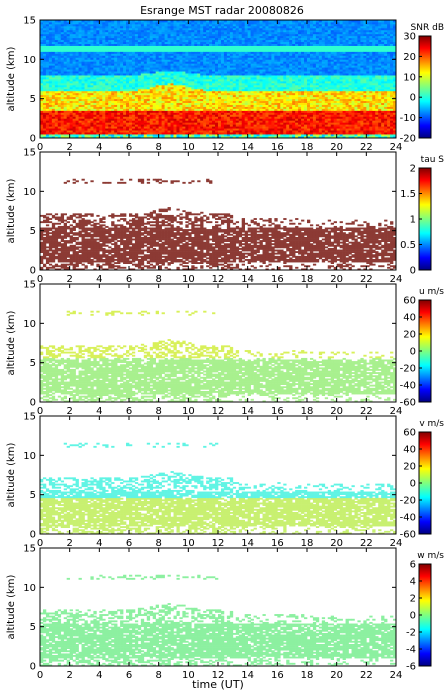  Describe the element at coordinates (430, 556) in the screenshot. I see `colorbar-label: w m/s` at that location.